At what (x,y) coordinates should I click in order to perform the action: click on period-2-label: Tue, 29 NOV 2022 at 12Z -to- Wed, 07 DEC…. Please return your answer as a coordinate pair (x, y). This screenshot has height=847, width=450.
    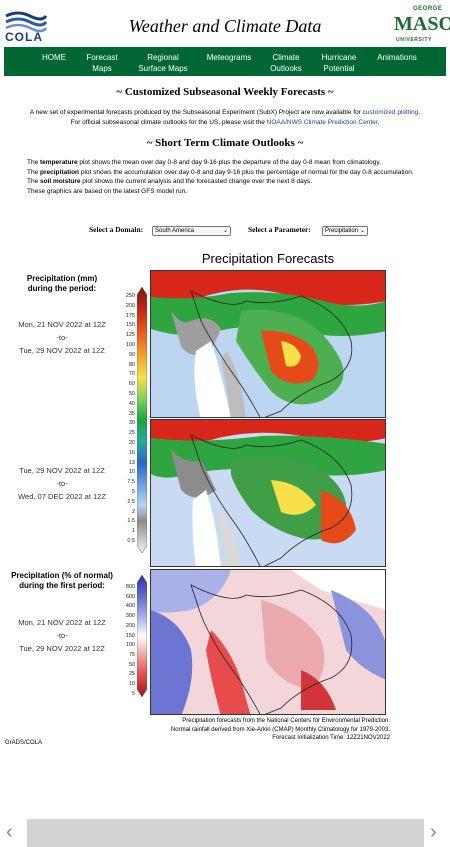
    Looking at the image, I should click on (62, 483).